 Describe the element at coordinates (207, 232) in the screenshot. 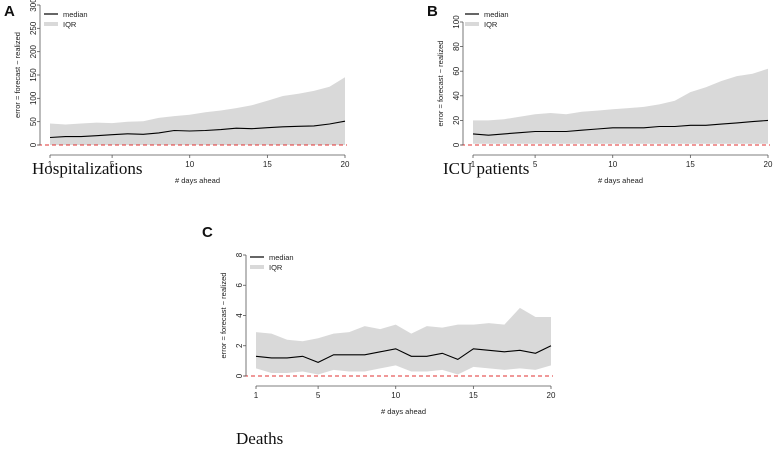

I see `panel-letter: C` at that location.